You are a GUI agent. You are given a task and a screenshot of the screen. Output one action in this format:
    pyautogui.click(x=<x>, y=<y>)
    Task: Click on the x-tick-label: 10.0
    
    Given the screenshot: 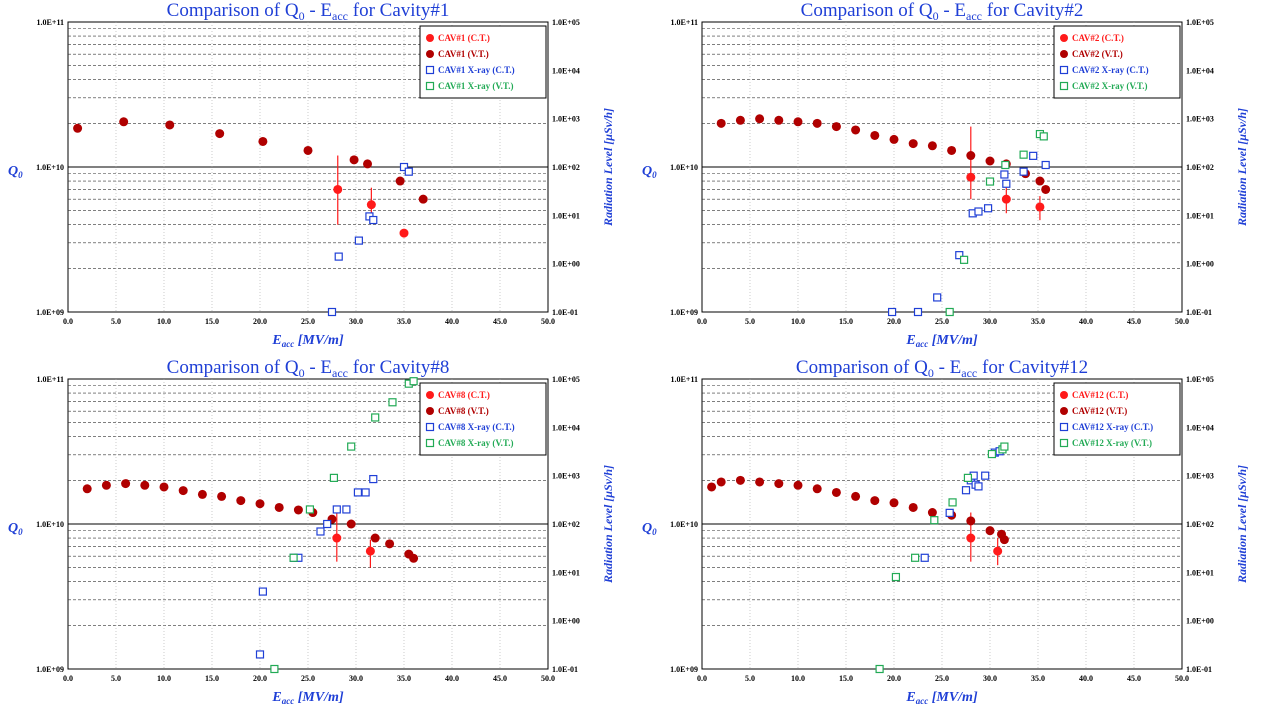 What is the action you would take?
    pyautogui.click(x=798, y=678)
    